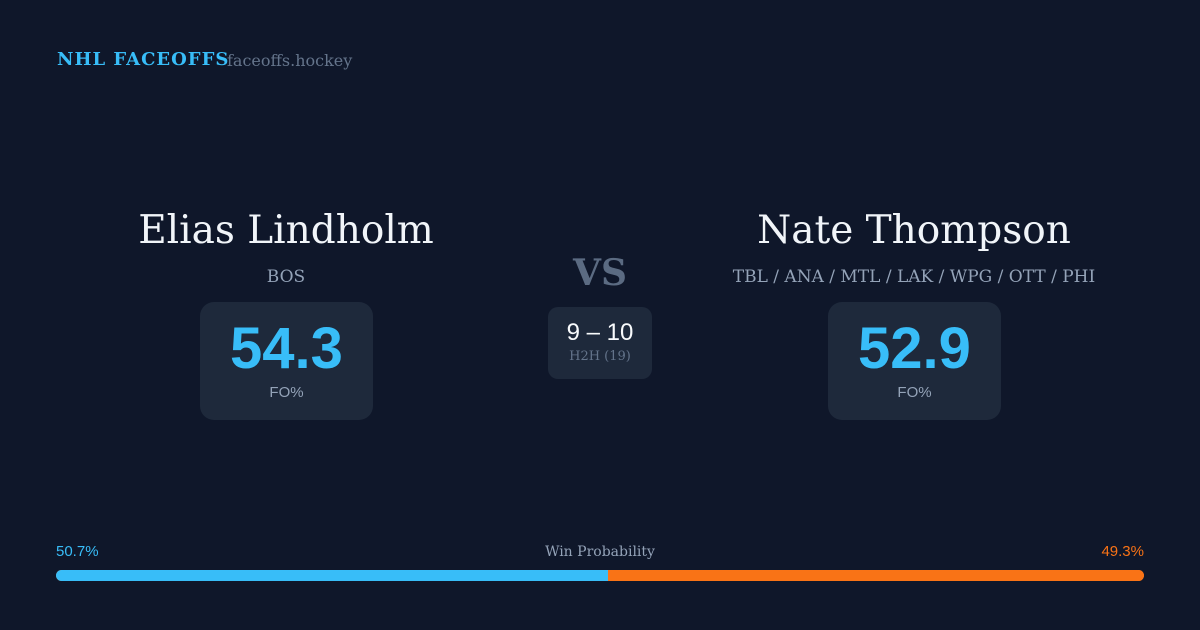  What do you see at coordinates (600, 332) in the screenshot?
I see `h2h-score: 9 – 10` at bounding box center [600, 332].